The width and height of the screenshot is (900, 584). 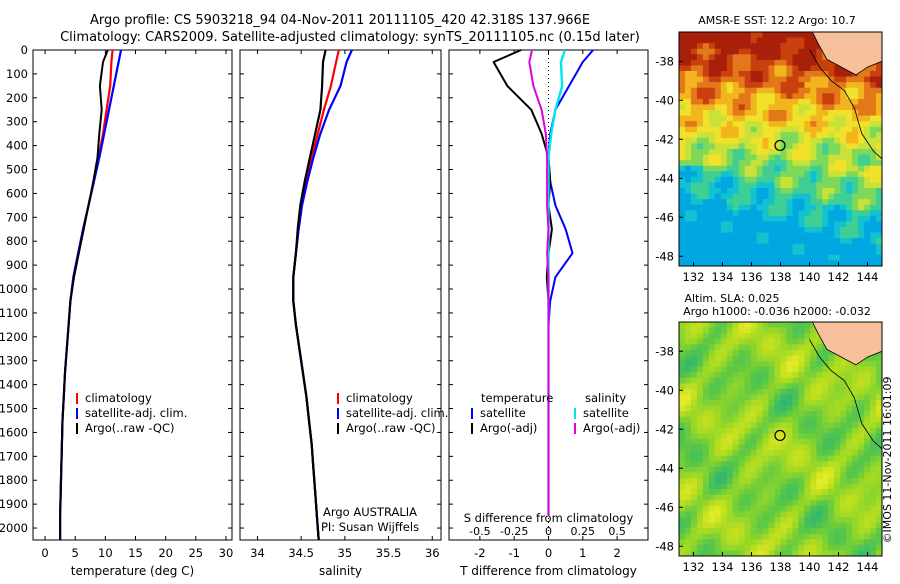 I want to click on credit-argo-australia: Argo AUSTRALIA, so click(x=370, y=512).